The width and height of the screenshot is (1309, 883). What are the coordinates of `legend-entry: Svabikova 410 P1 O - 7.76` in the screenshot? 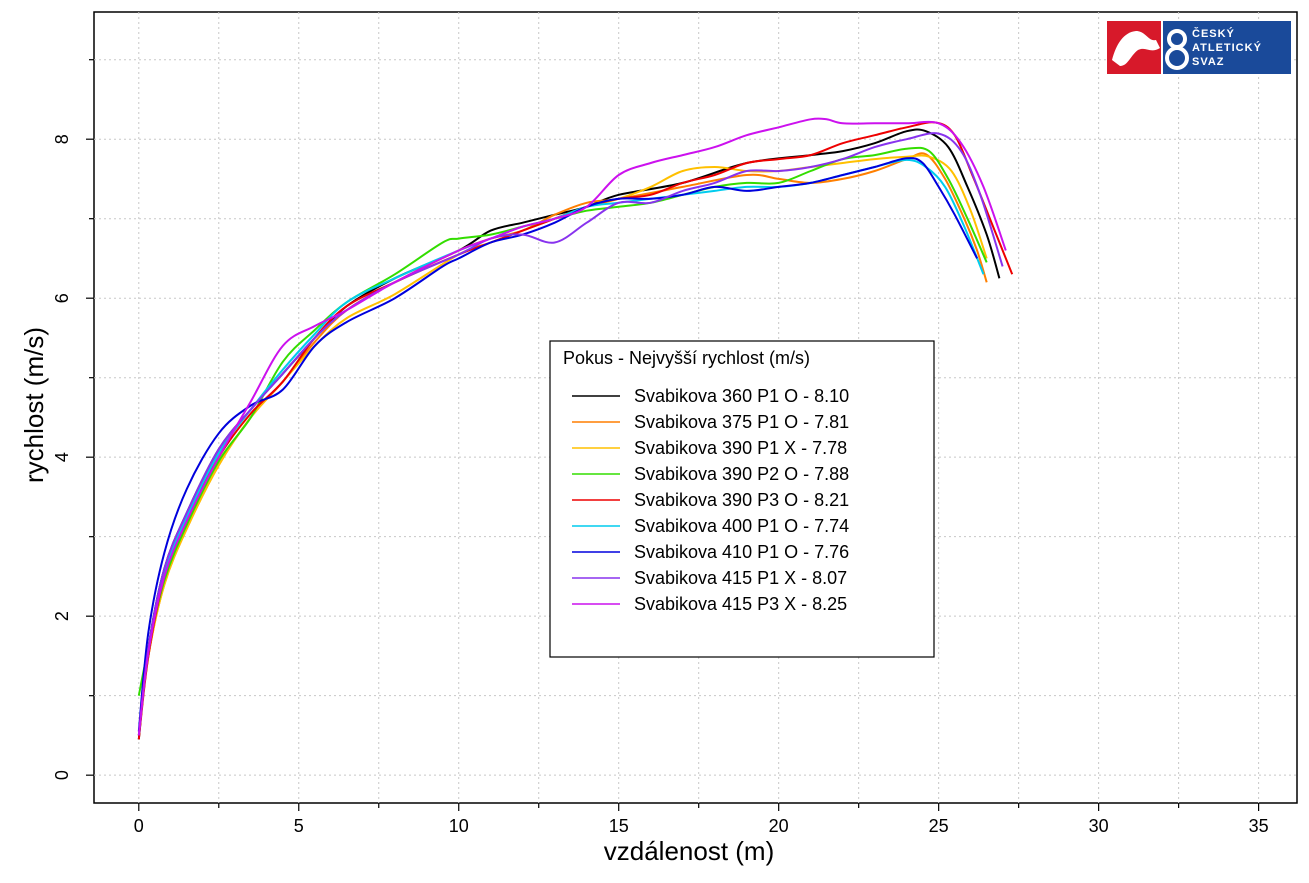 It's located at (741, 552).